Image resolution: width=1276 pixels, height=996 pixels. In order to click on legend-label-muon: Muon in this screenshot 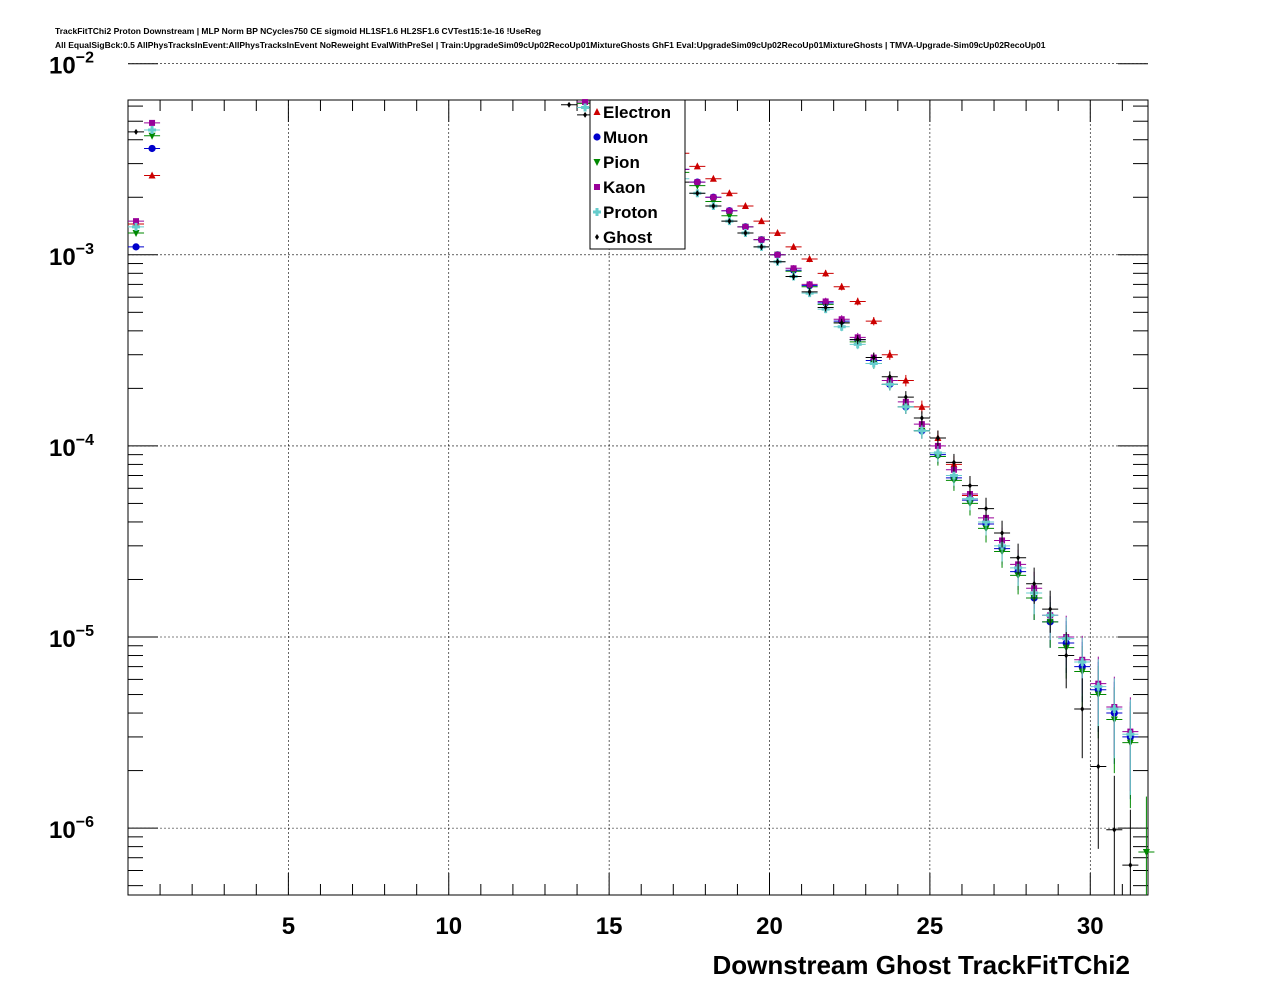, I will do `click(625, 137)`.